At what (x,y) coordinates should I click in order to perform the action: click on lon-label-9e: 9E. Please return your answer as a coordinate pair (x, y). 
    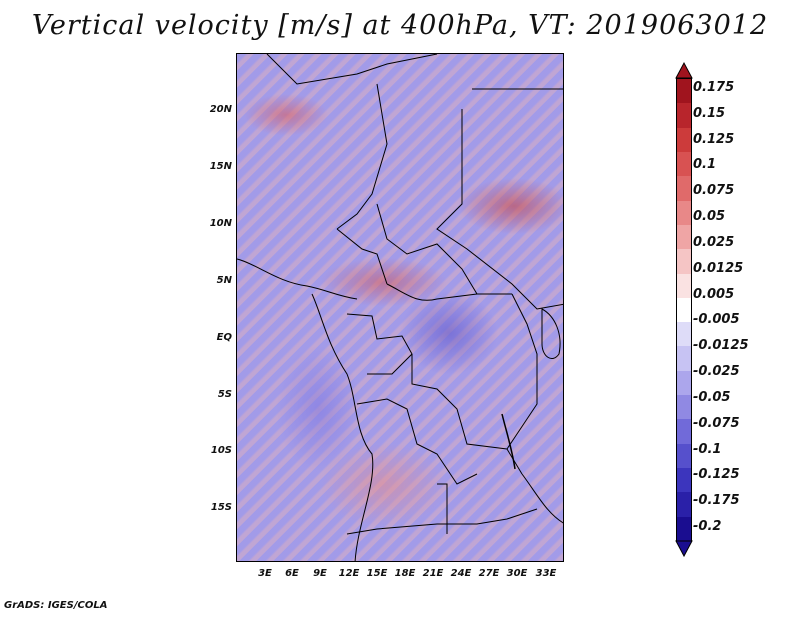
    Looking at the image, I should click on (320, 573).